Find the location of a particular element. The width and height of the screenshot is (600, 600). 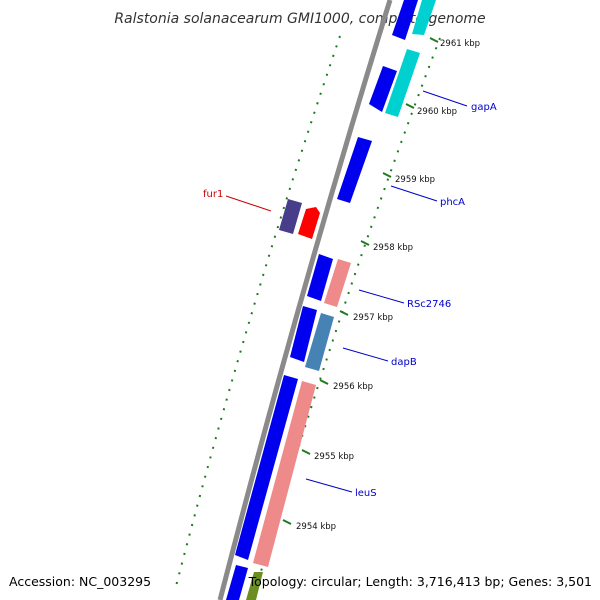

tick-label: 2958 kbp is located at coordinates (393, 248).